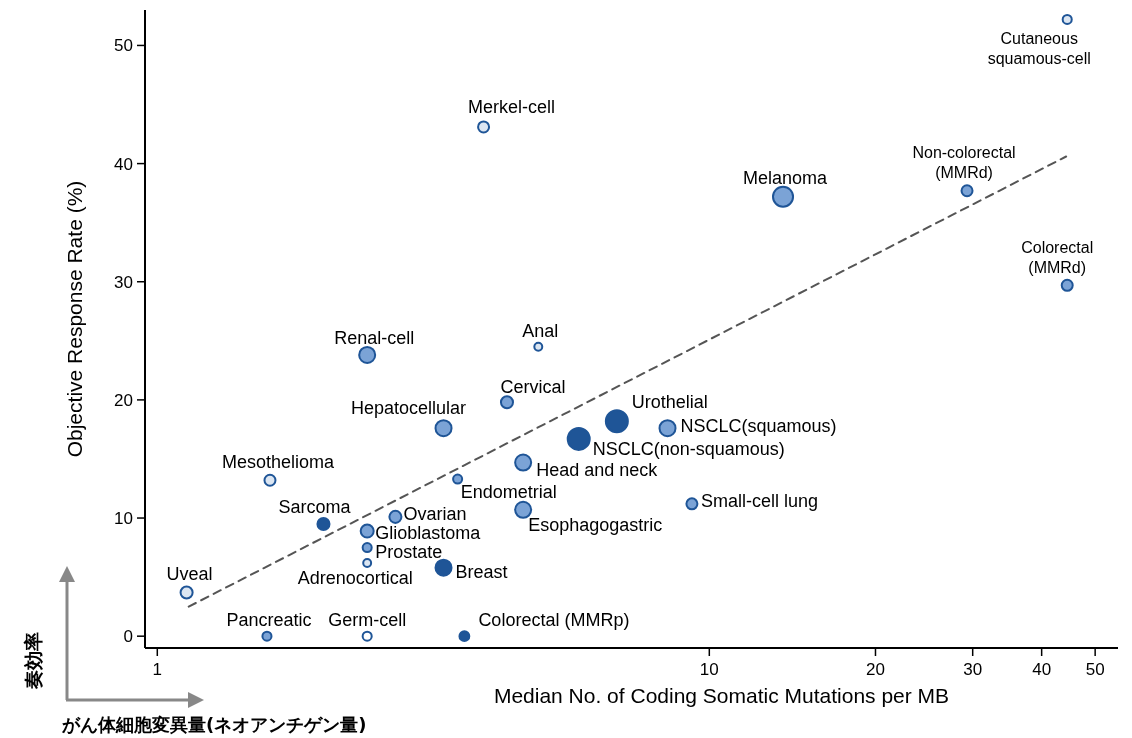  What do you see at coordinates (408, 408) in the screenshot?
I see `annotation: Hepatocellular` at bounding box center [408, 408].